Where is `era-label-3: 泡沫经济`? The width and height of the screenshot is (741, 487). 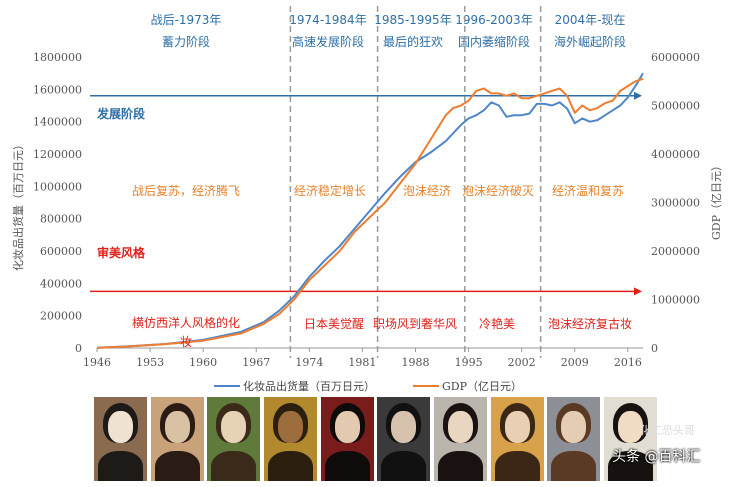
era-label-3: 泡沫经济 is located at coordinates (427, 190).